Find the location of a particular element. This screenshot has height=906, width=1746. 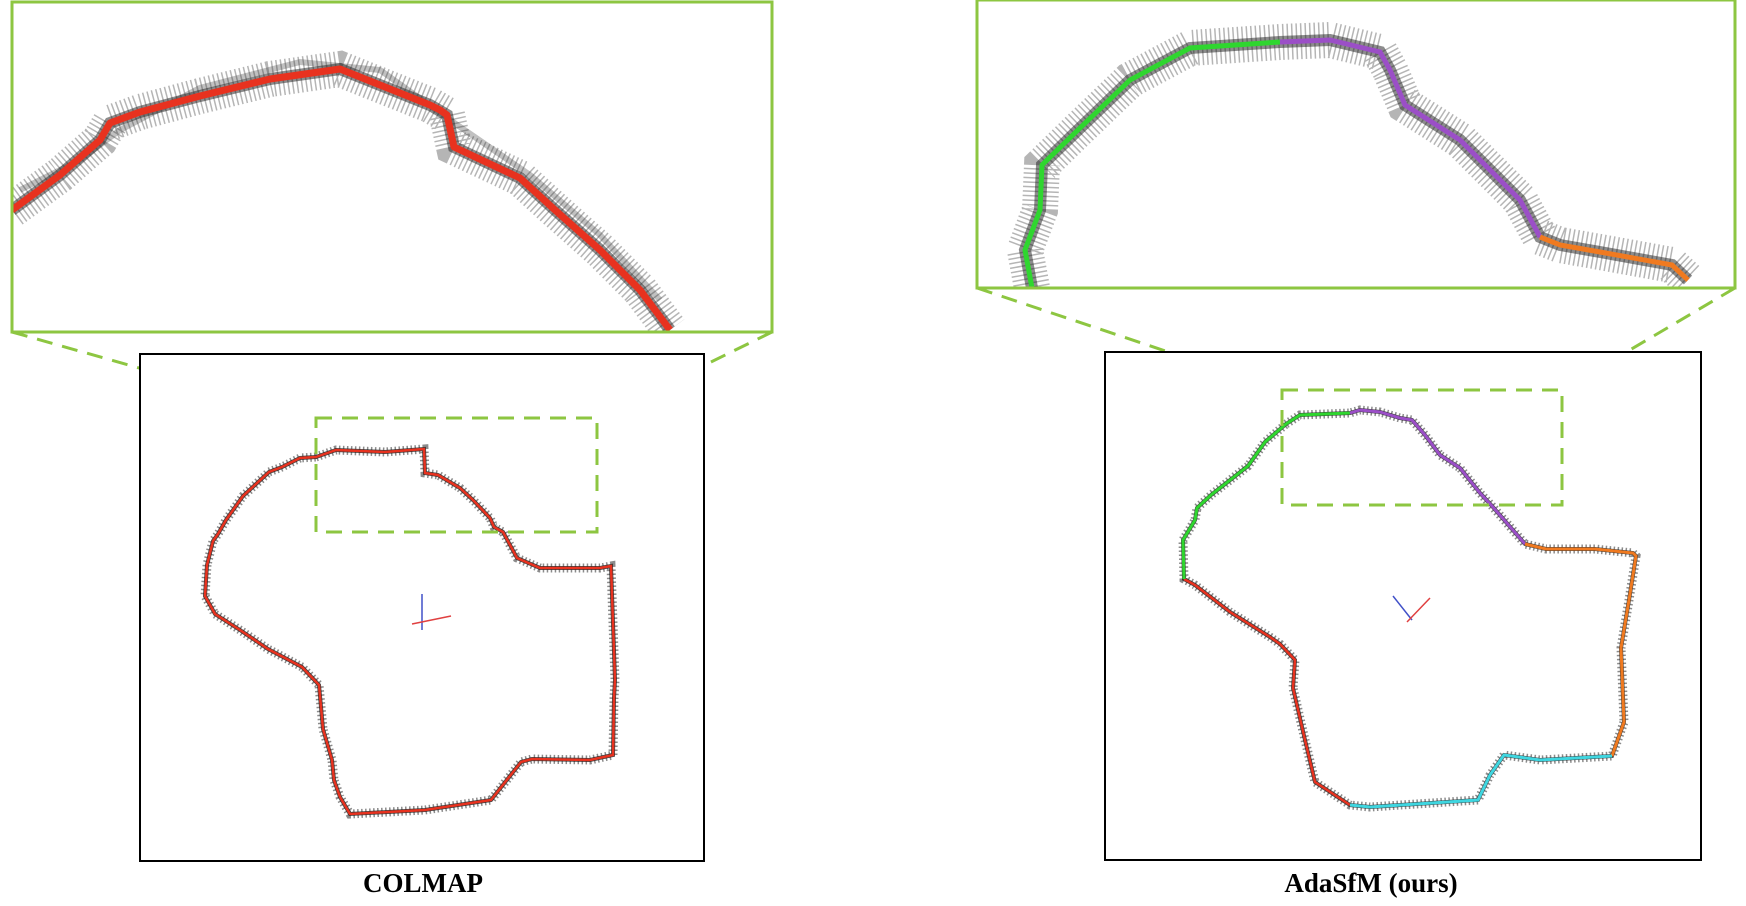

colmap-caption: COLMAP is located at coordinates (423, 883).